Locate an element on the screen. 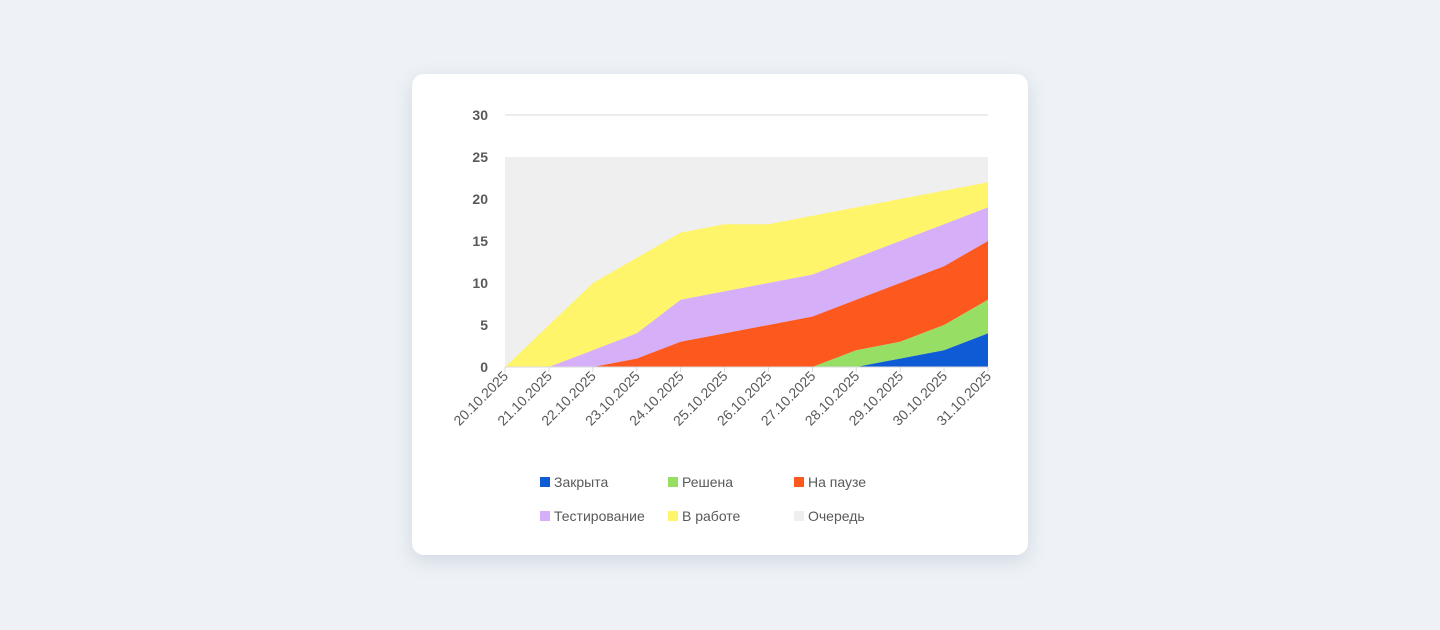 This screenshot has width=1440, height=630. legend-label: В работе is located at coordinates (711, 516).